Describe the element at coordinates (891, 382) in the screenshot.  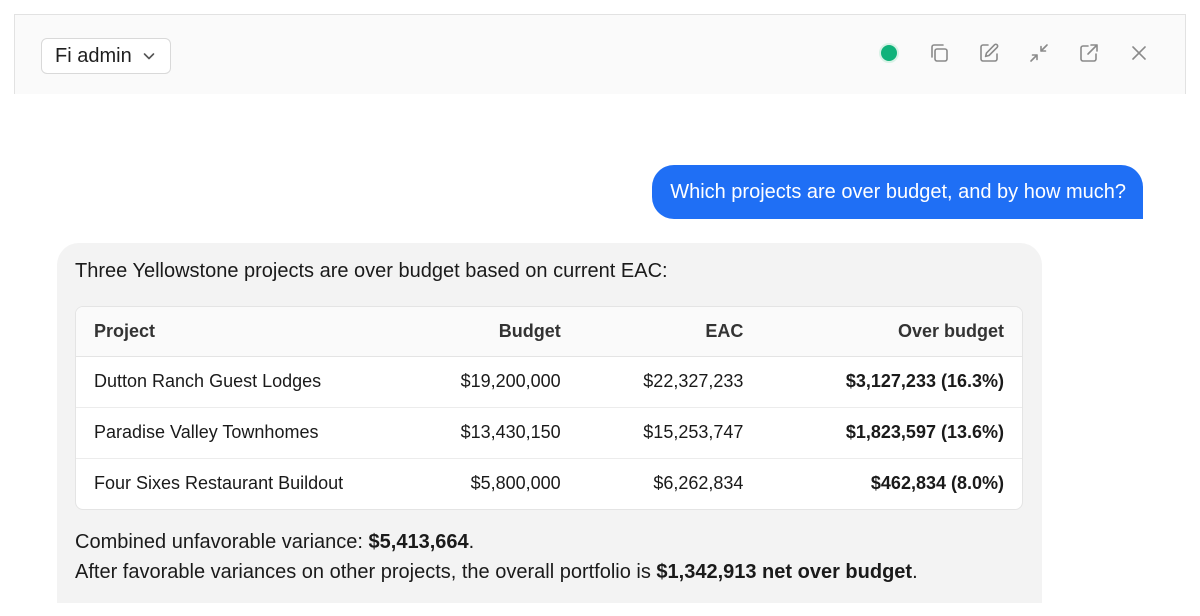
I see `cell-over-budget: $3,127,233 (16.3%)` at that location.